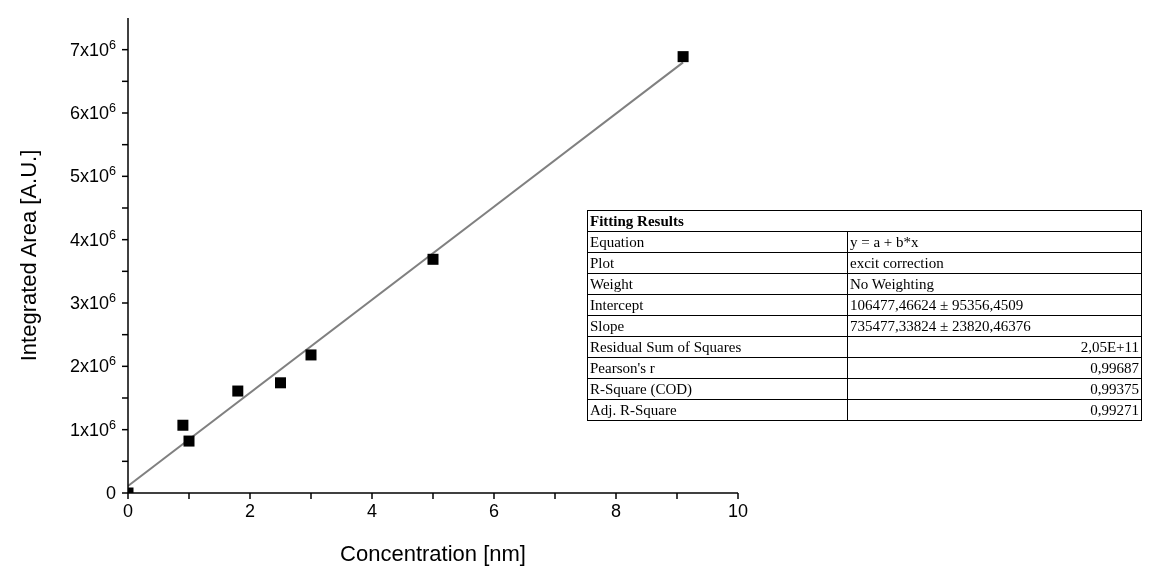 Image resolution: width=1157 pixels, height=581 pixels. Describe the element at coordinates (738, 511) in the screenshot. I see `x-tick-label: 10` at that location.